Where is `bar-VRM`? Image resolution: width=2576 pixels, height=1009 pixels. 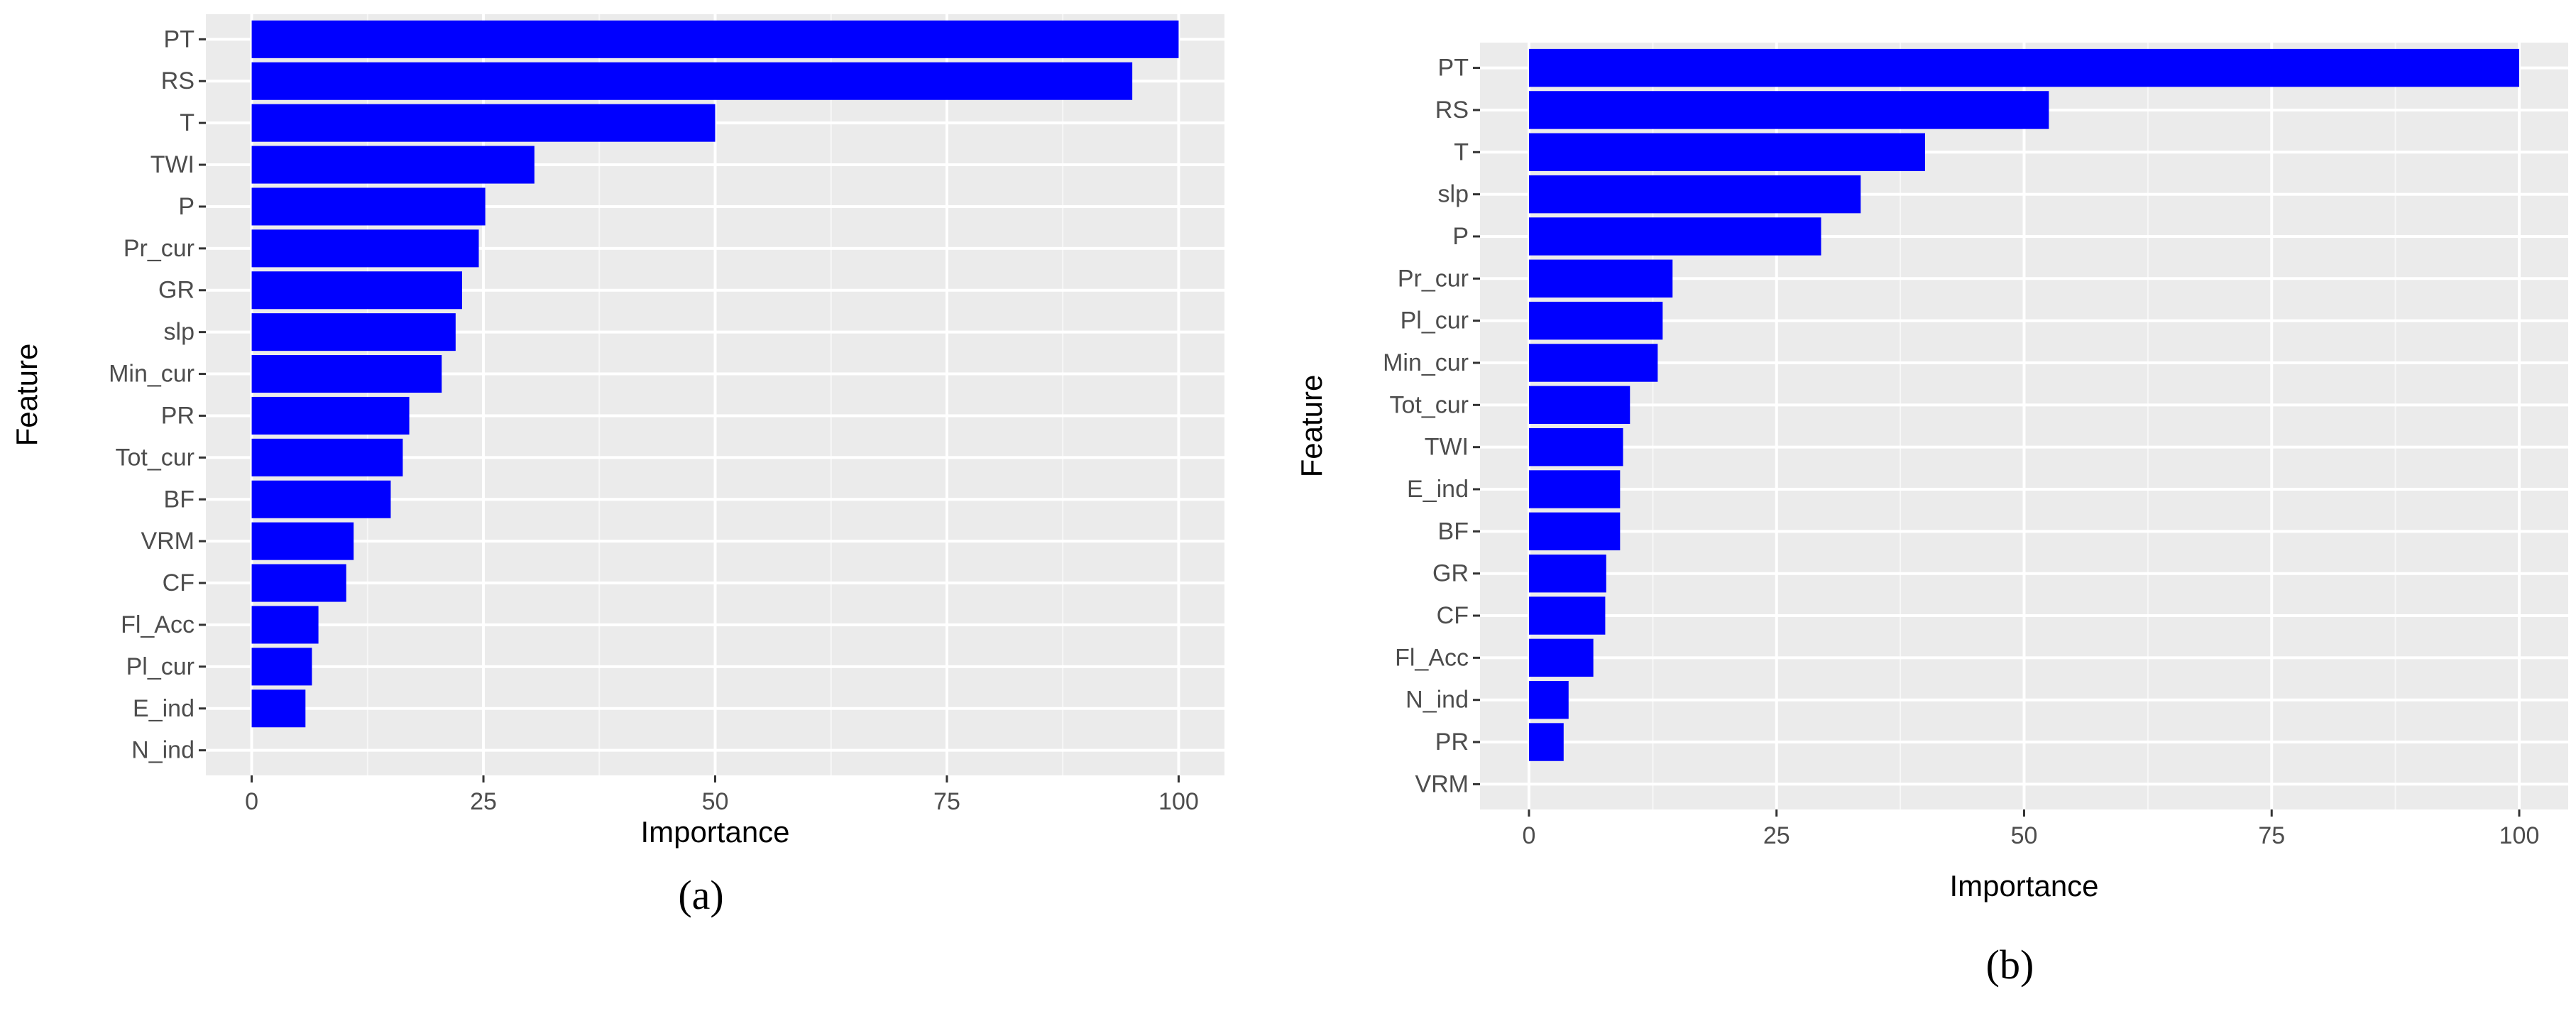 bar-VRM is located at coordinates (302, 541).